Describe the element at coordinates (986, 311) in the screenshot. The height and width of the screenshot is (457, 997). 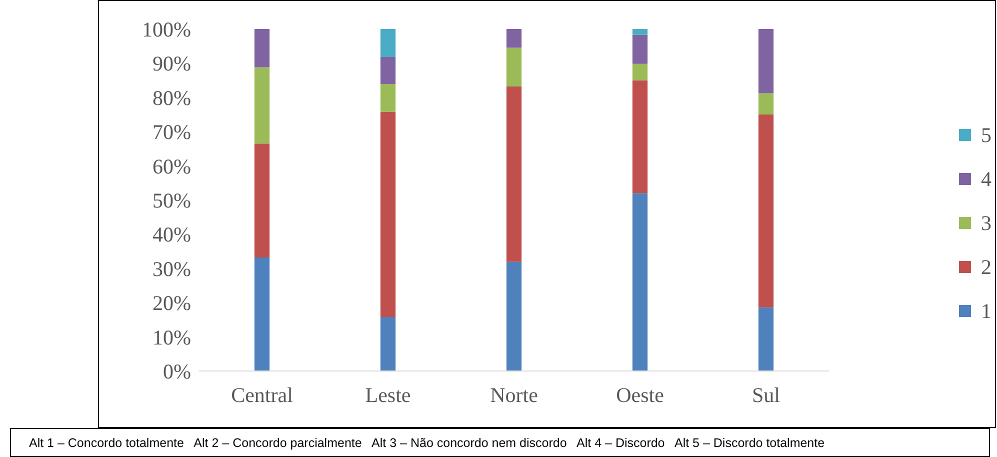
I see `legend-label: 1` at that location.